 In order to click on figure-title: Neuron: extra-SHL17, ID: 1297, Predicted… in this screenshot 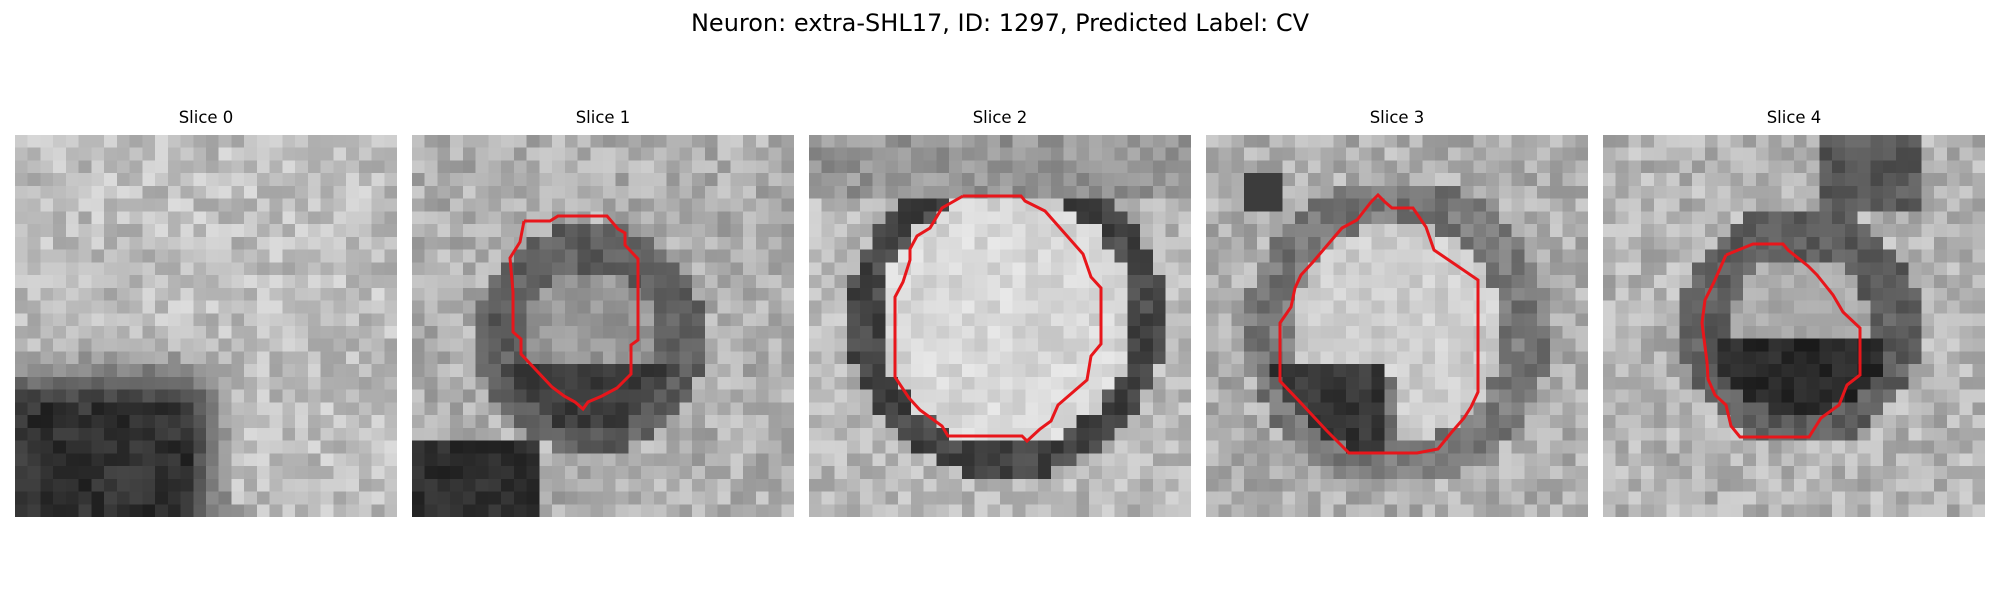, I will do `click(1000, 23)`.